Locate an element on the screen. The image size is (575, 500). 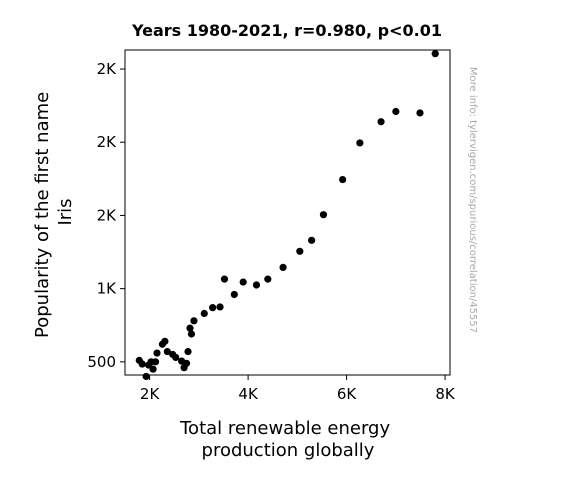
x-axis-label-line-2: production globally is located at coordinates (288, 450).